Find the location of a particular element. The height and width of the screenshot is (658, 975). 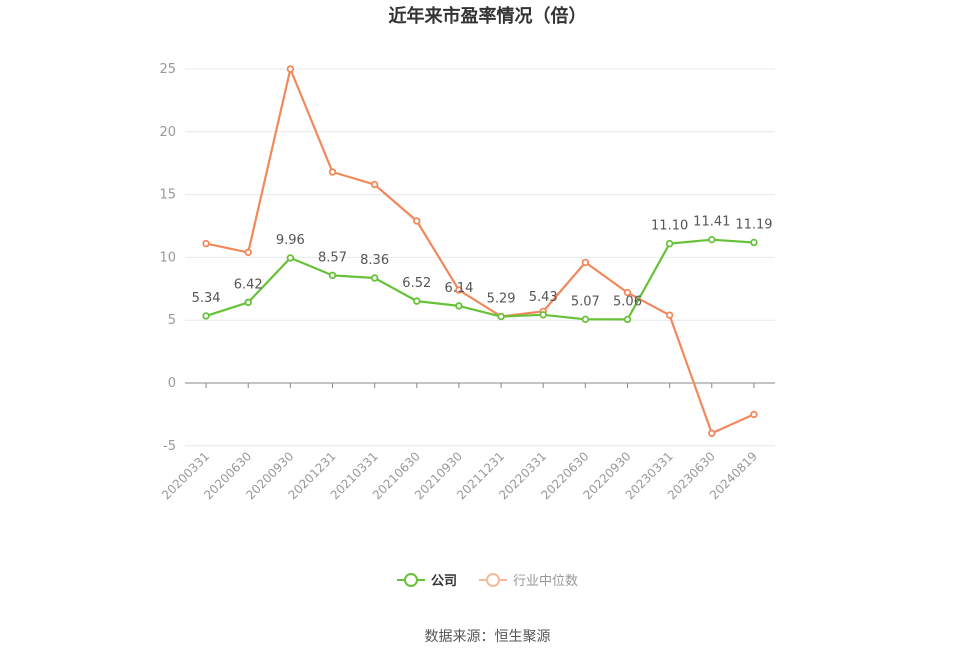

legend-label-company: 公司 is located at coordinates (443, 581).